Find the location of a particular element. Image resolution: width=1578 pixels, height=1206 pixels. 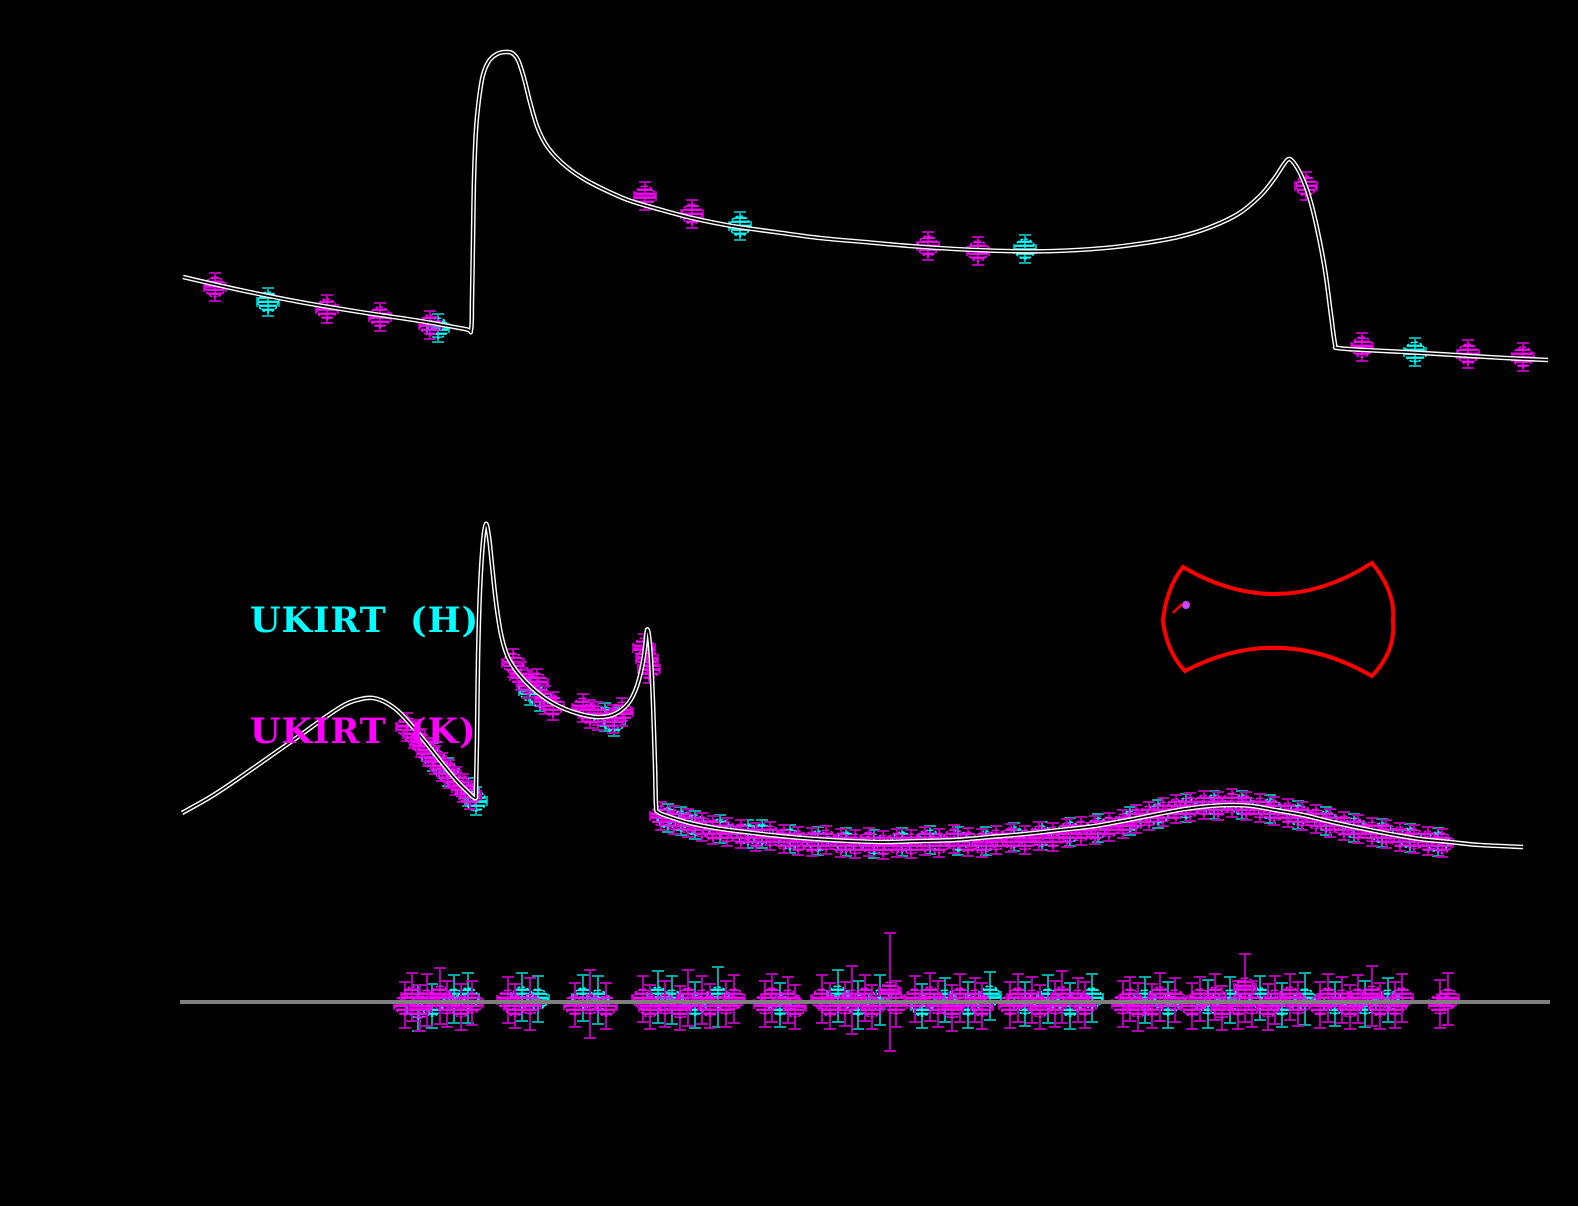

residual-panel is located at coordinates (865, 992).